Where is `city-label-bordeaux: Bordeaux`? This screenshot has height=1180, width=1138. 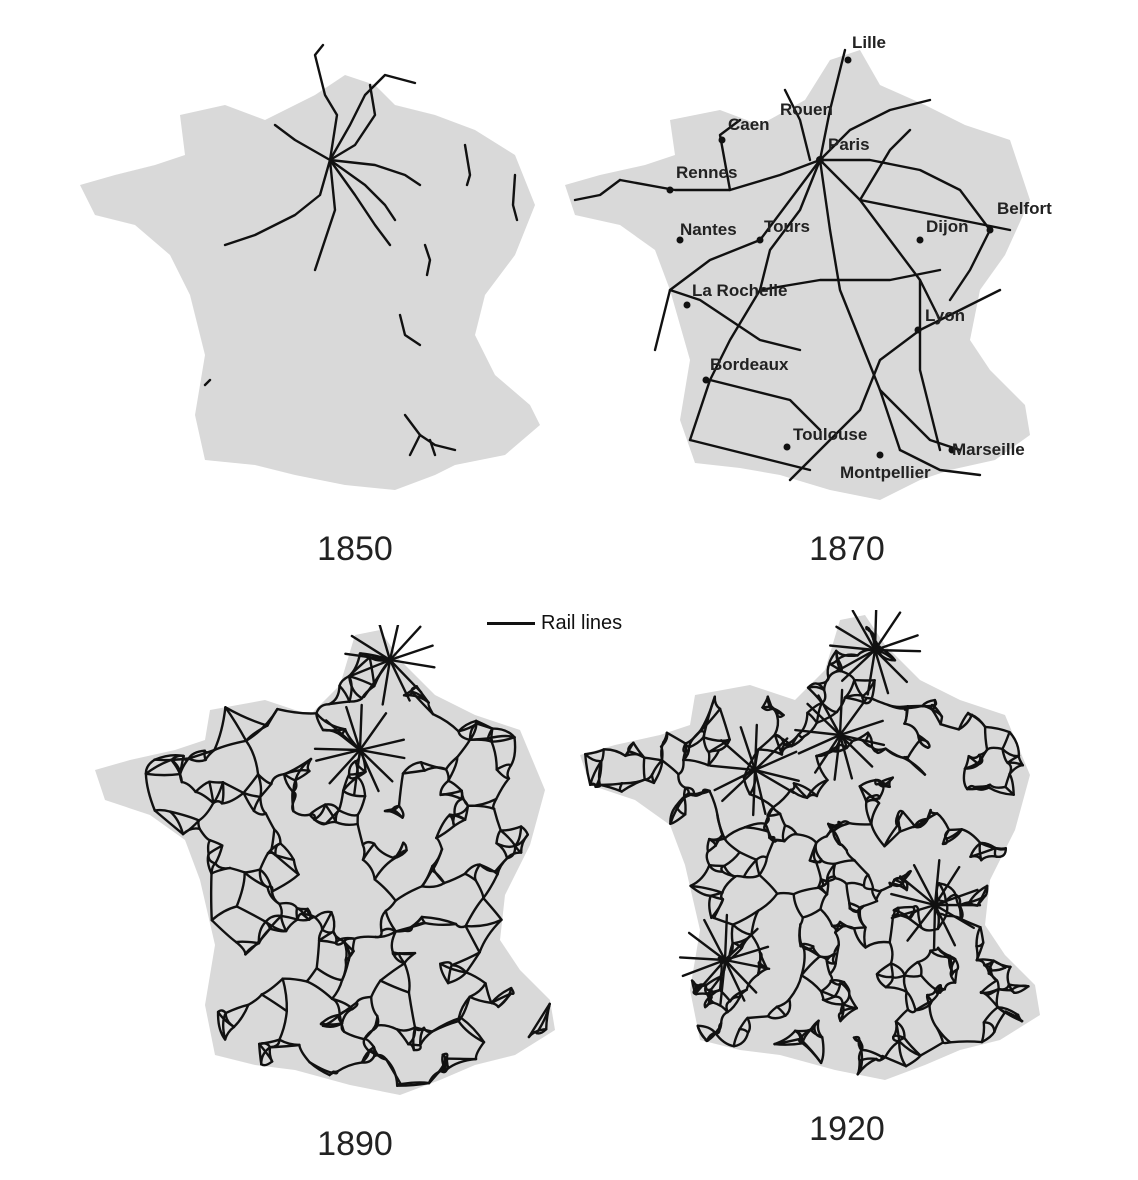
city-label-bordeaux: Bordeaux is located at coordinates (749, 364).